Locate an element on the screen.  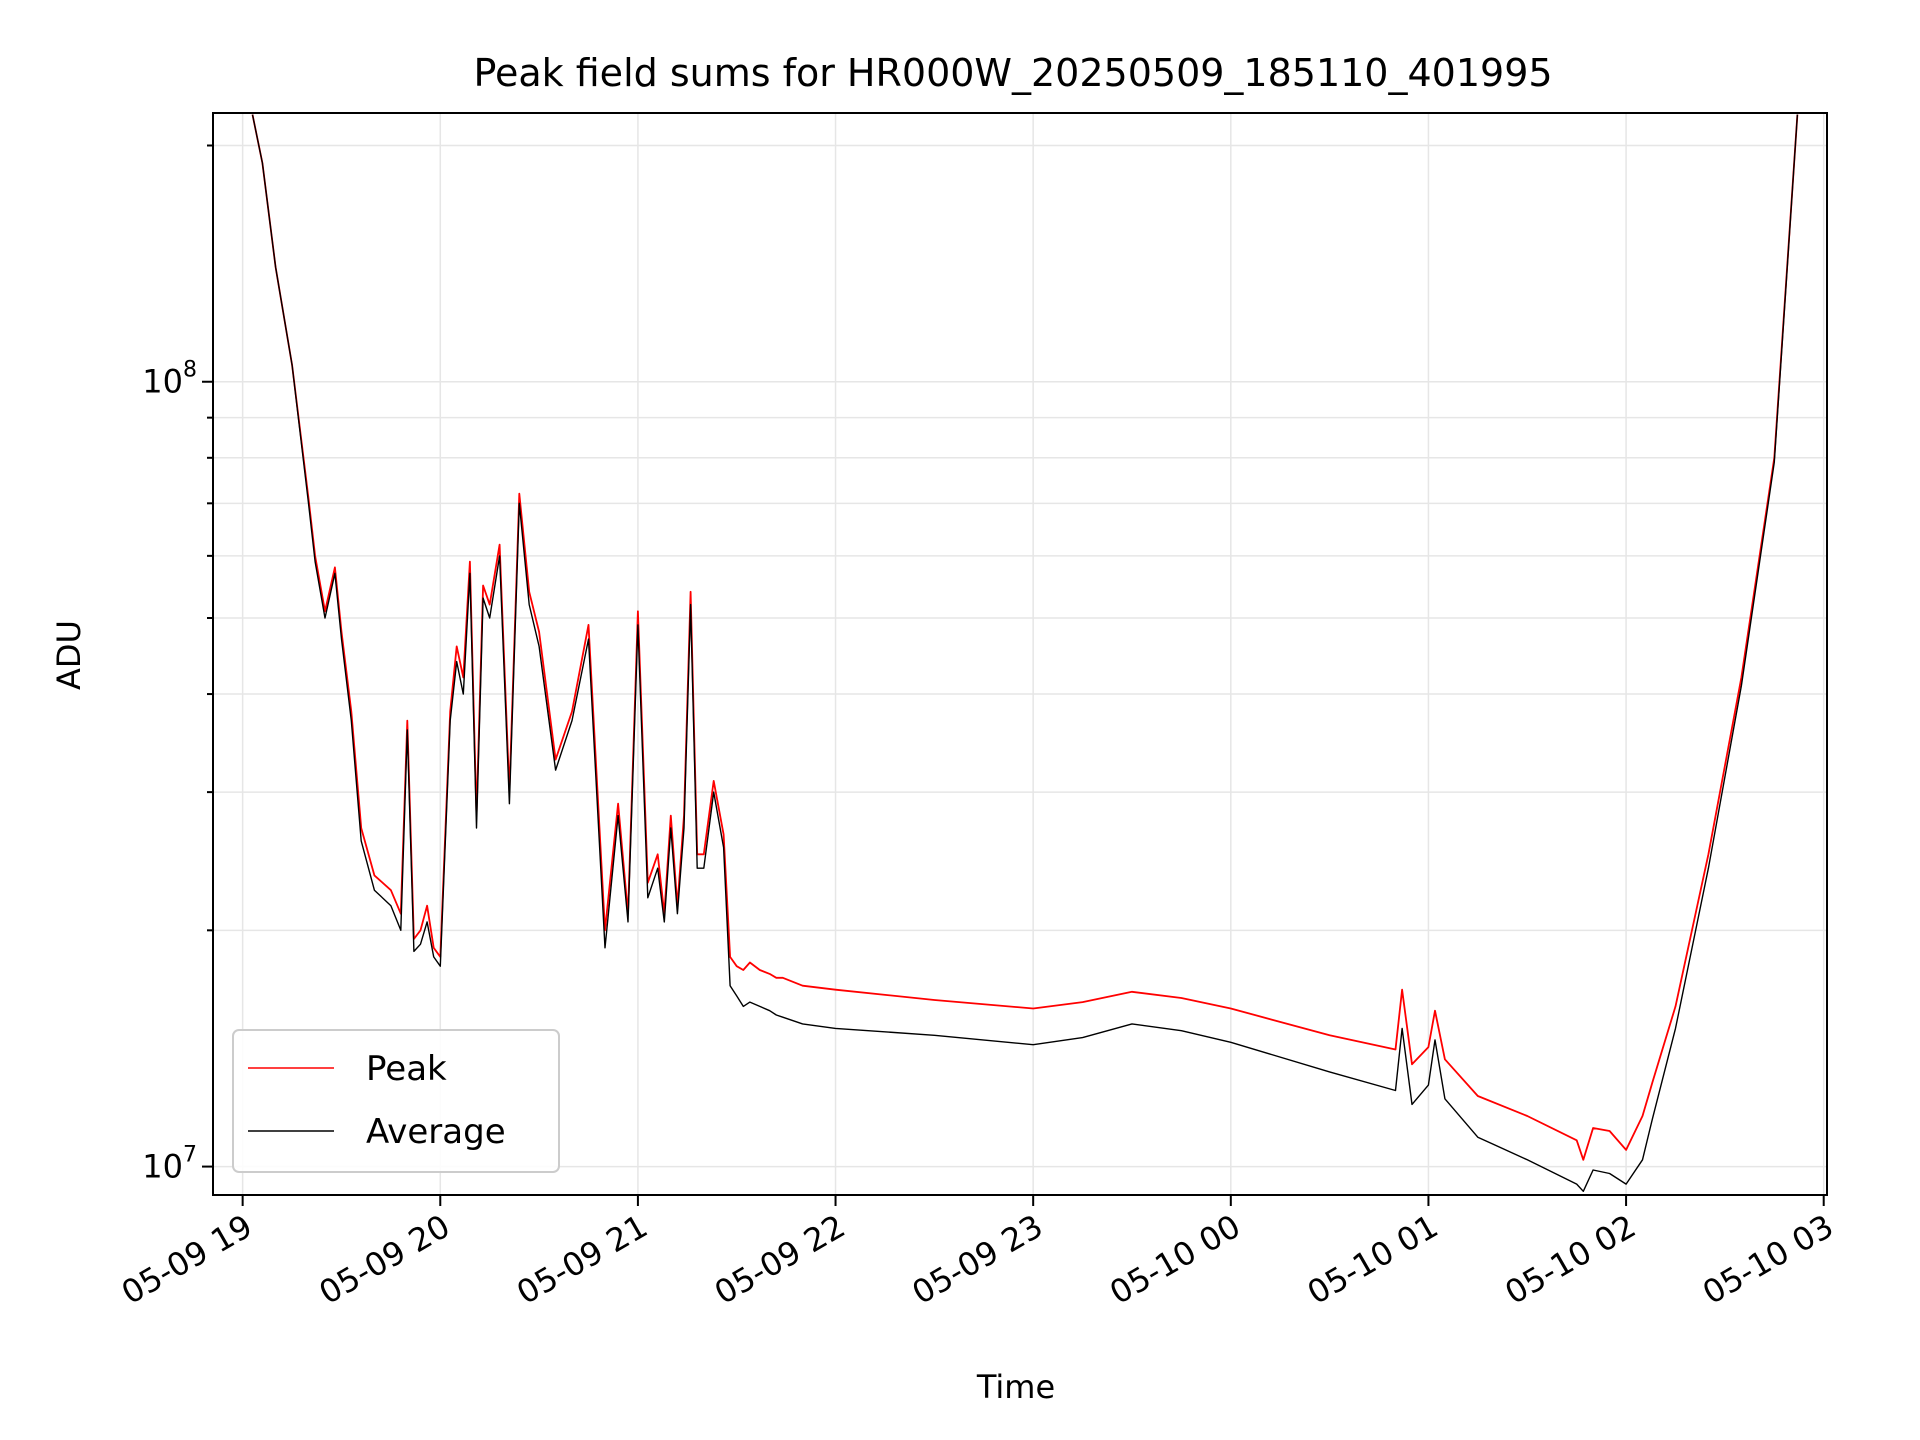
y-tick-label: 10⁸ is located at coordinates (169, 379).